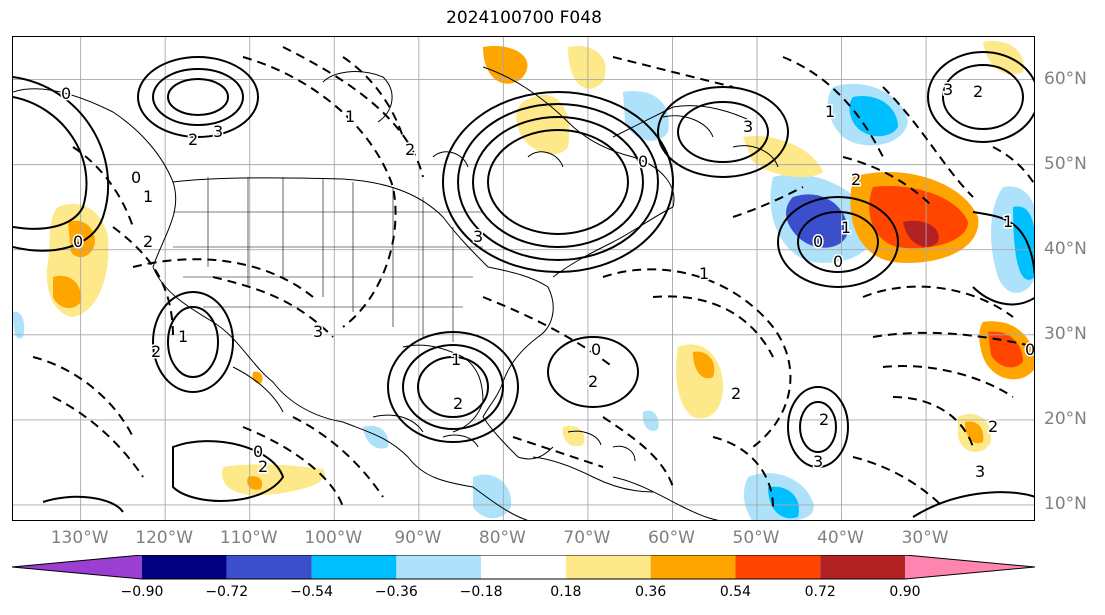  What do you see at coordinates (333, 538) in the screenshot?
I see `longitude-label: 100°W` at bounding box center [333, 538].